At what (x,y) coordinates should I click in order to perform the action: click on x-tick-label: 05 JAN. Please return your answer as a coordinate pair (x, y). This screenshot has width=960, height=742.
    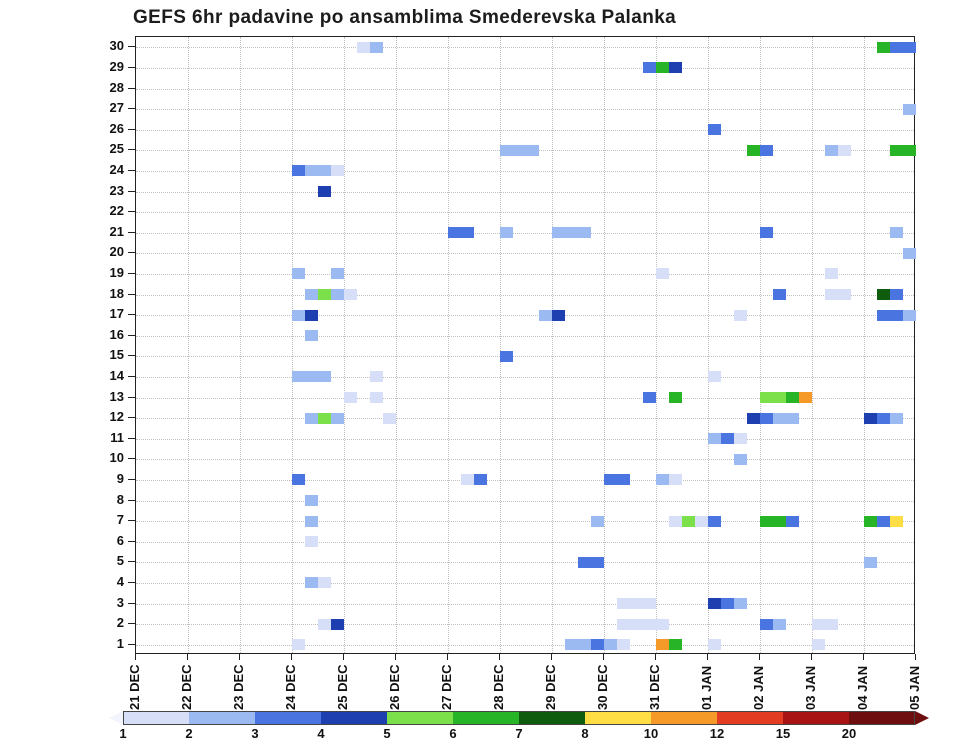
    Looking at the image, I should click on (914, 687).